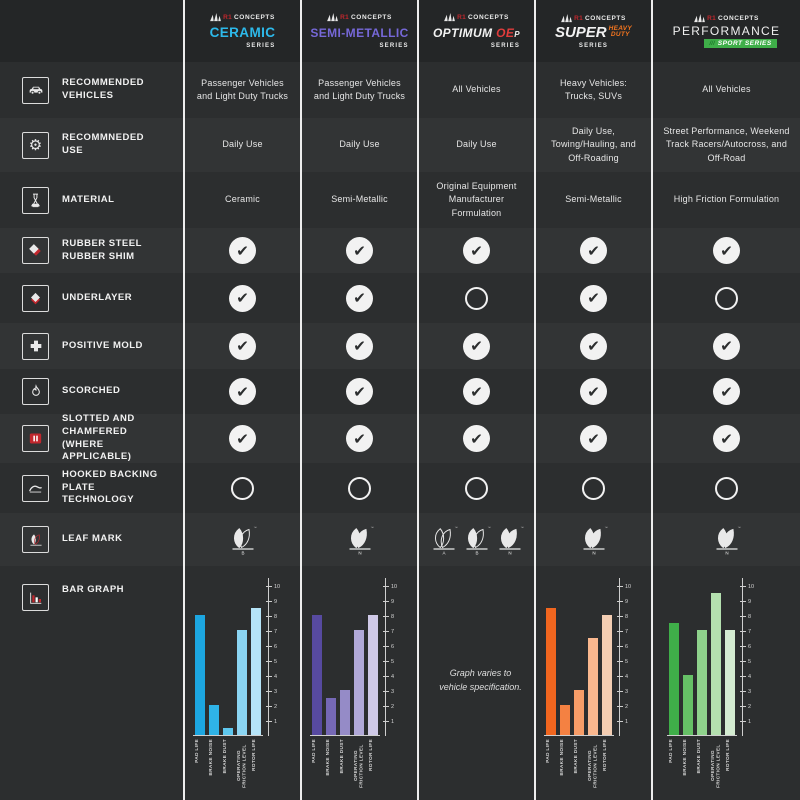  I want to click on header-performance: R1 CONCEPTS PERFORMANCE /// SPORT SERIES, so click(726, 31).